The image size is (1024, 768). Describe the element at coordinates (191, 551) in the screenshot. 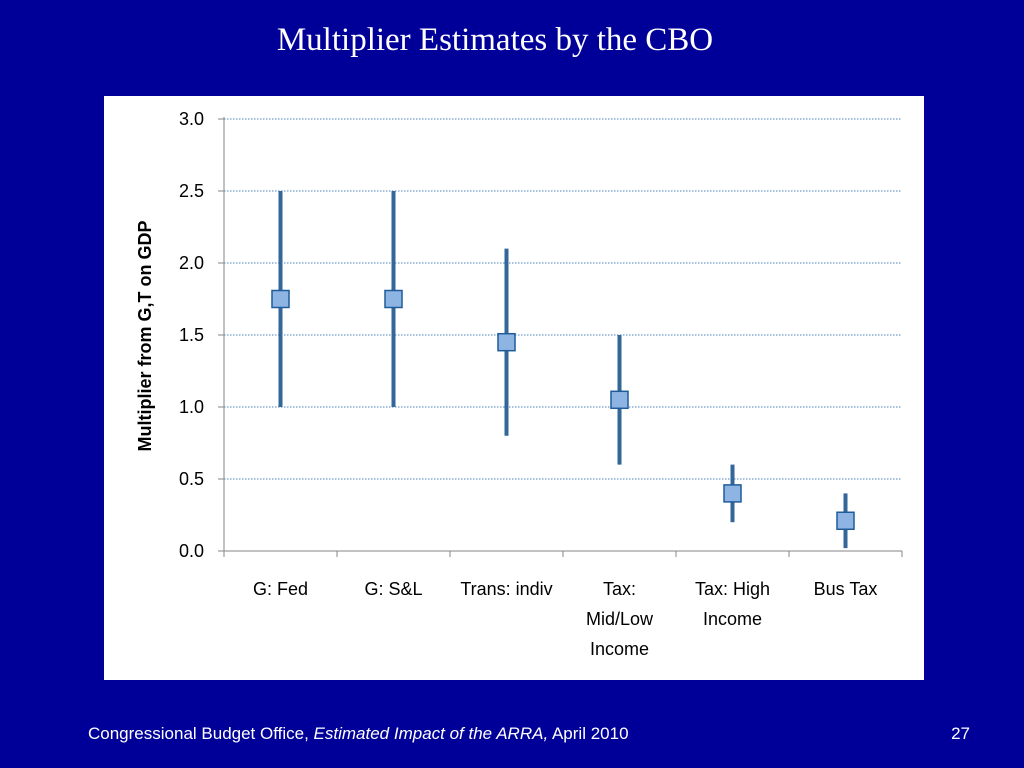

I see `y-tick-label: 0.0` at that location.